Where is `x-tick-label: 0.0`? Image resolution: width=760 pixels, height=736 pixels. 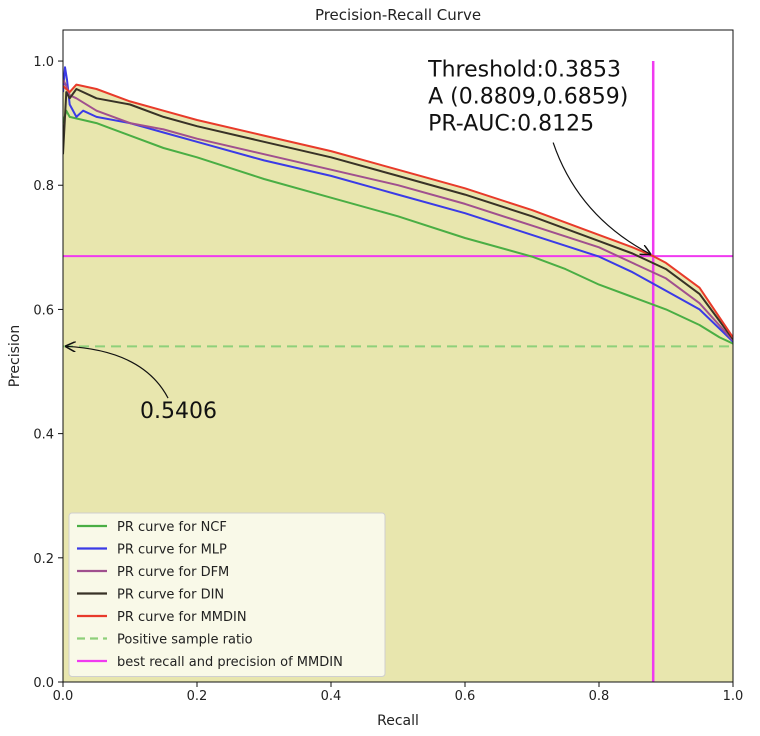 x-tick-label: 0.0 is located at coordinates (63, 696).